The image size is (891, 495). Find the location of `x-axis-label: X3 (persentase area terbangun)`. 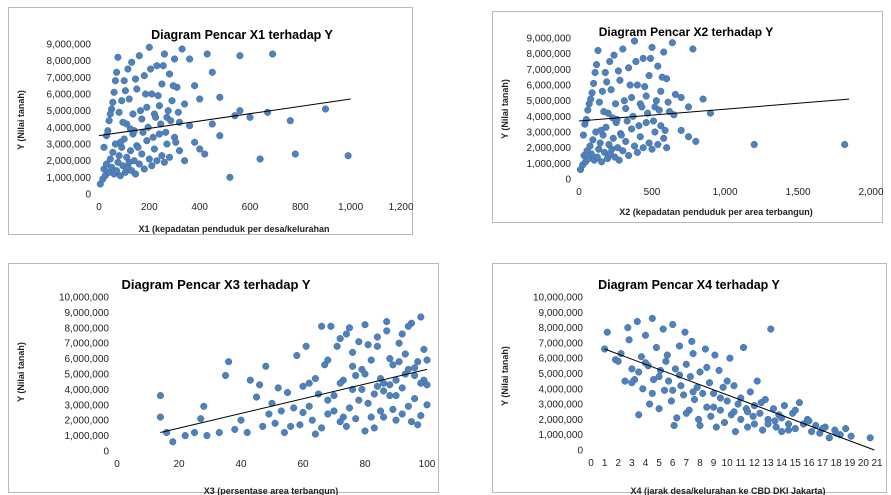

x-axis-label: X3 (persentase area terbangun) is located at coordinates (271, 490).